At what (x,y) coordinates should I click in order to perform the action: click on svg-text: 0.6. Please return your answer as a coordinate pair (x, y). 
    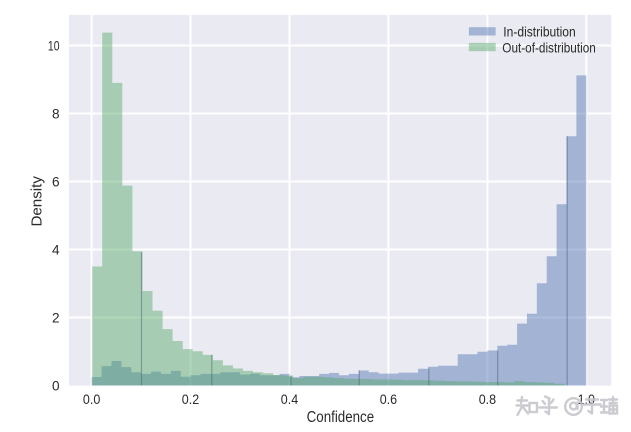
    Looking at the image, I should click on (388, 399).